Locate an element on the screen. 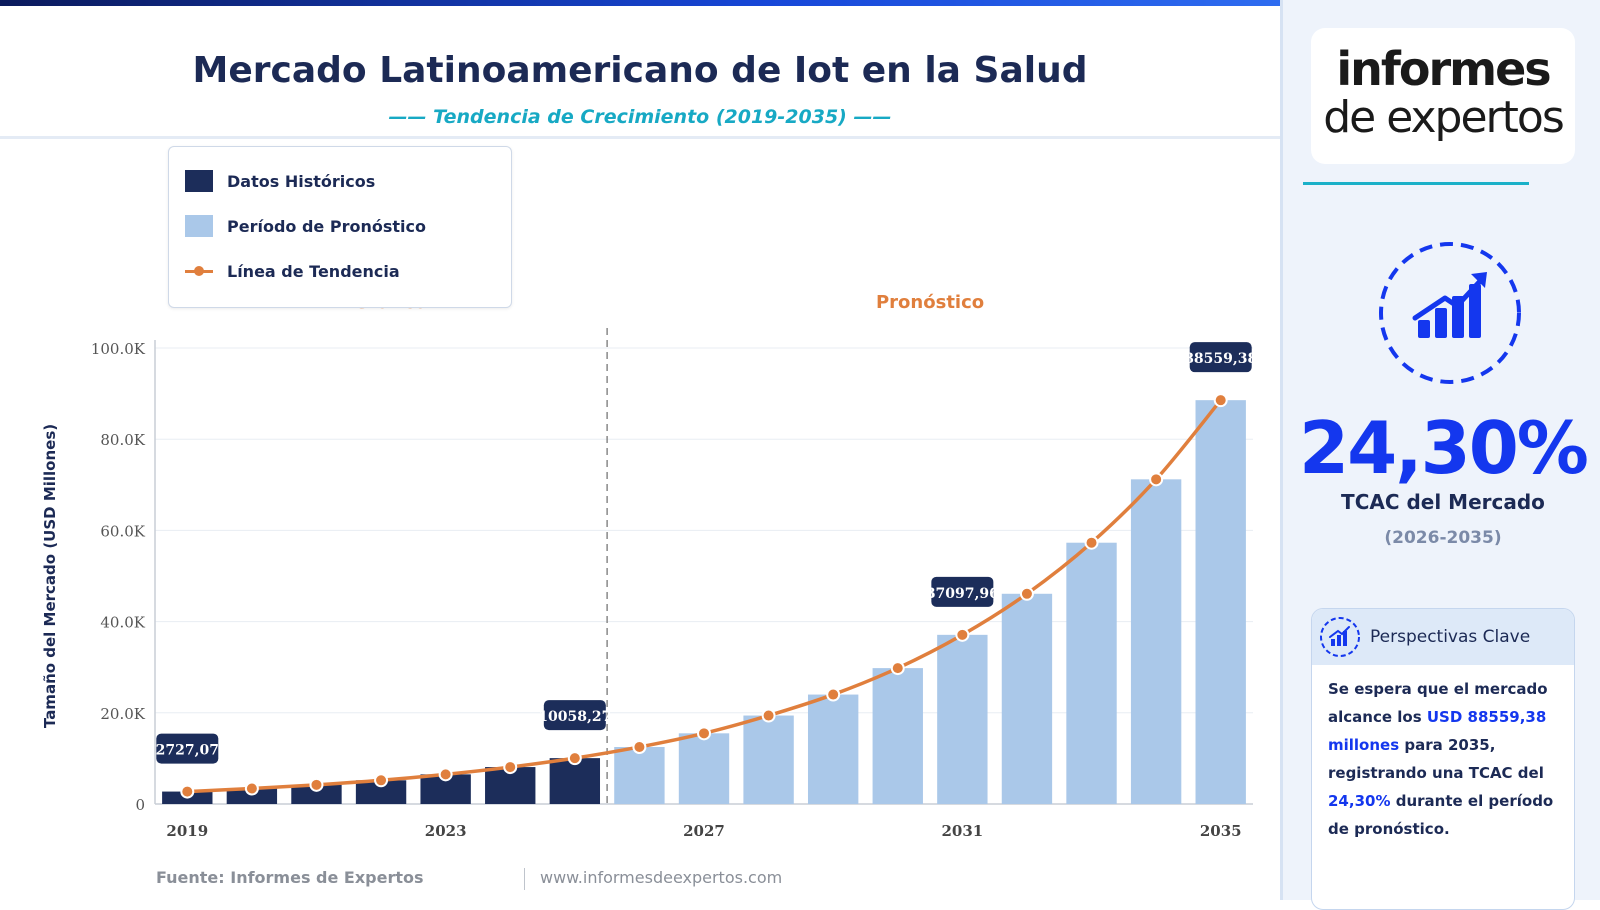 This screenshot has width=1600, height=910. legend-label-trend: Línea de Tendencia is located at coordinates (313, 271).